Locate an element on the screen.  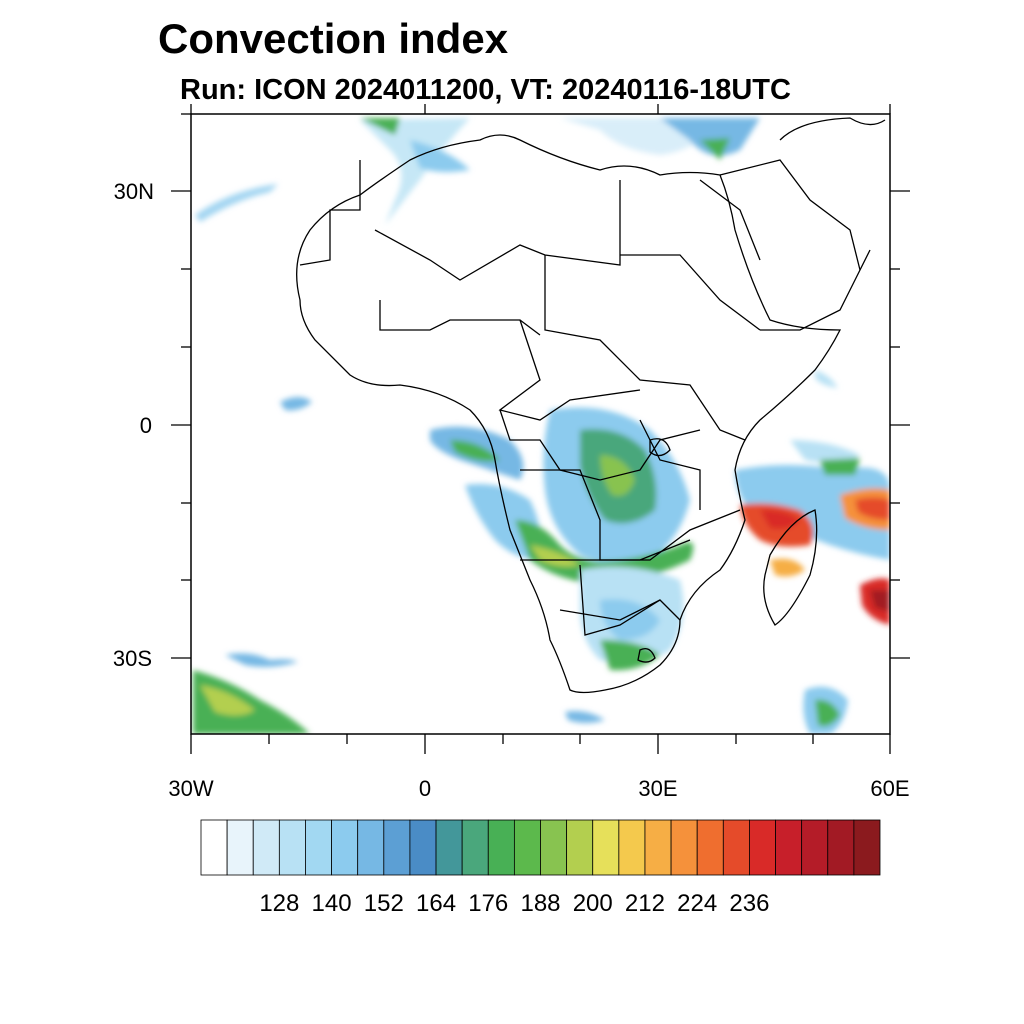
map-title: Convection index is located at coordinates (333, 38).